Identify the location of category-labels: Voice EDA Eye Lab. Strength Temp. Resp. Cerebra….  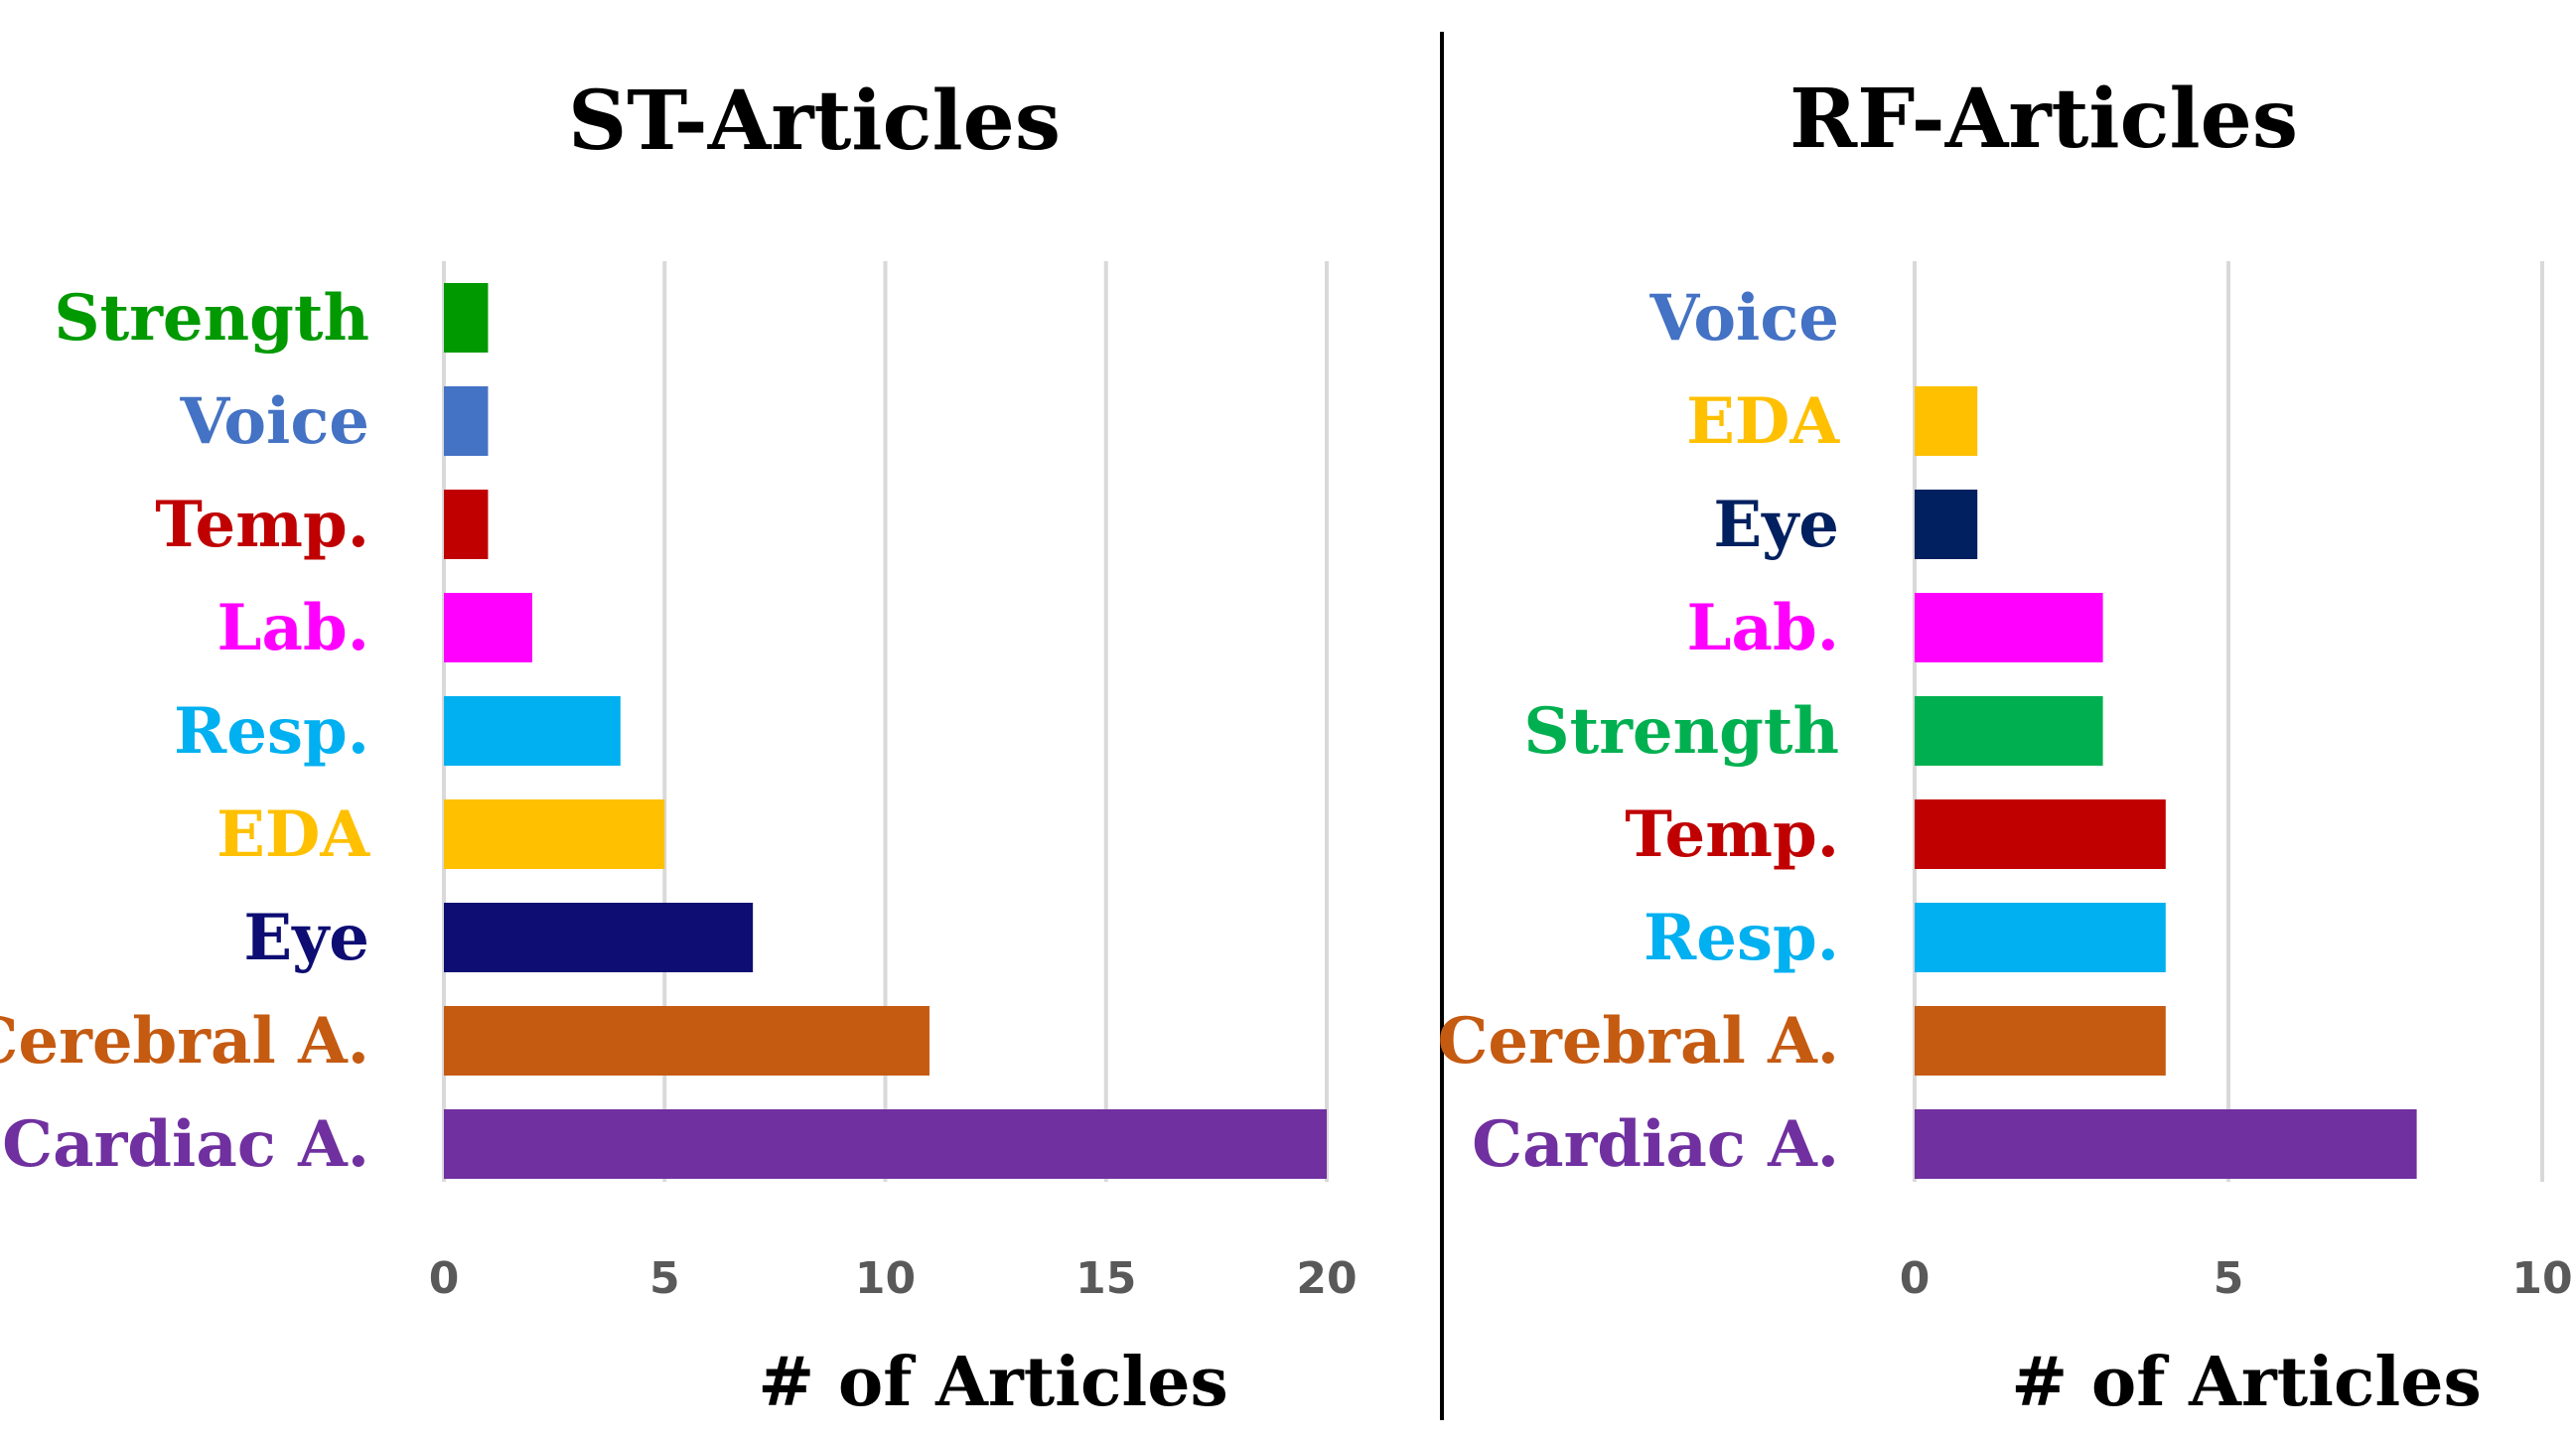
(1639, 731).